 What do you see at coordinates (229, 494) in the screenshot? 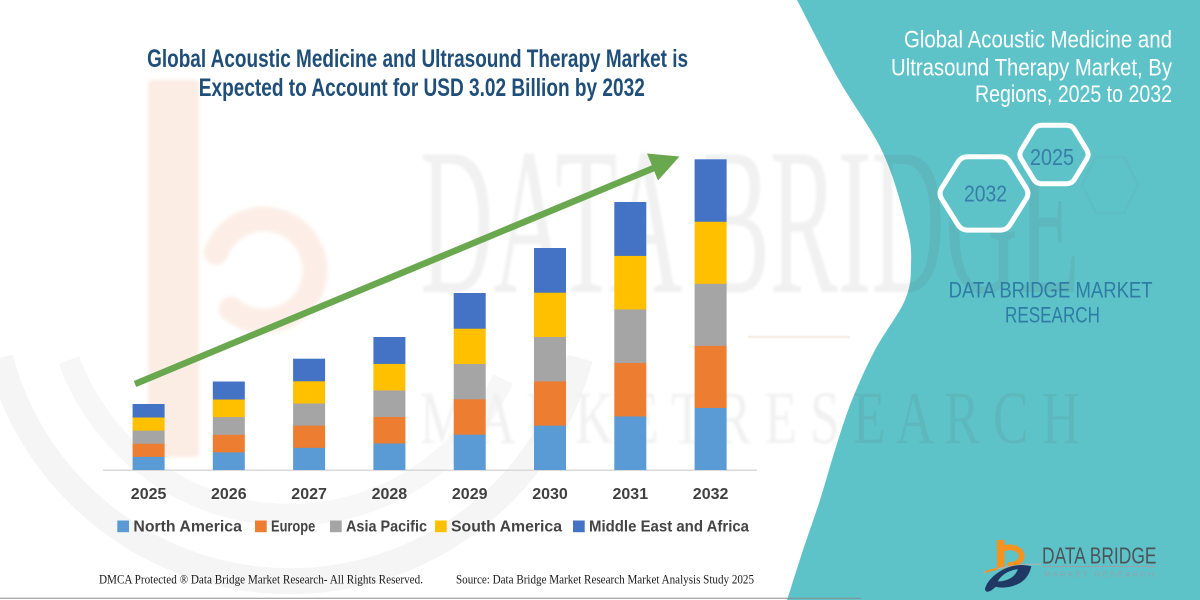
I see `svg-text: 2026` at bounding box center [229, 494].